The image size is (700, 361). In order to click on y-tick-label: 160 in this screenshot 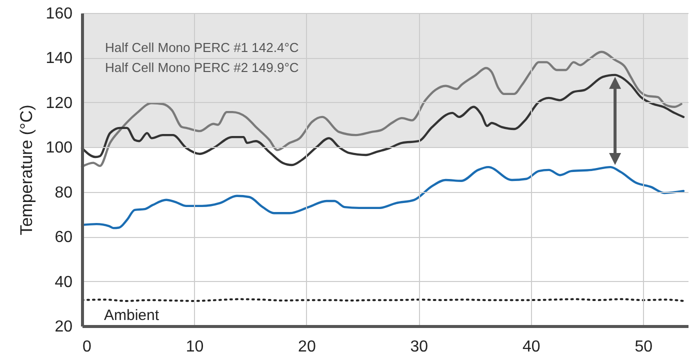, I will do `click(59, 14)`.